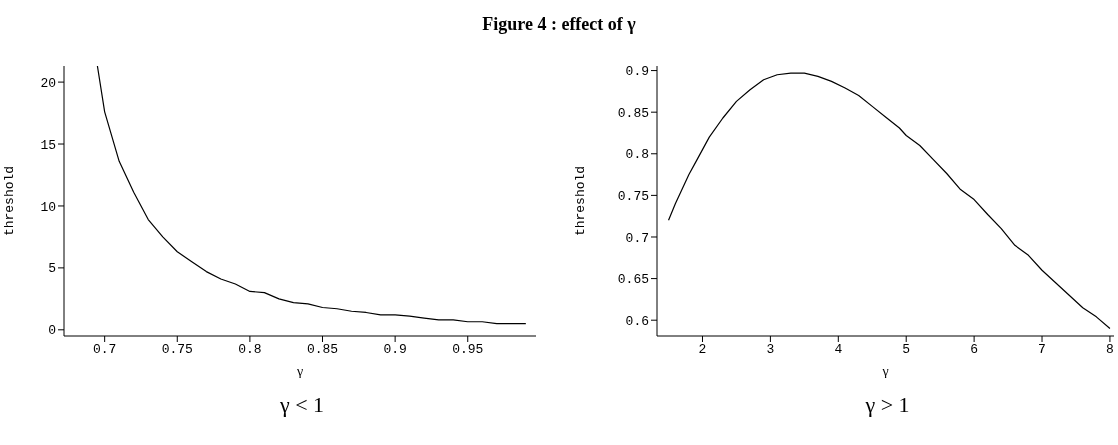 The image size is (1118, 445). What do you see at coordinates (48, 145) in the screenshot?
I see `y-tick-label: 15` at bounding box center [48, 145].